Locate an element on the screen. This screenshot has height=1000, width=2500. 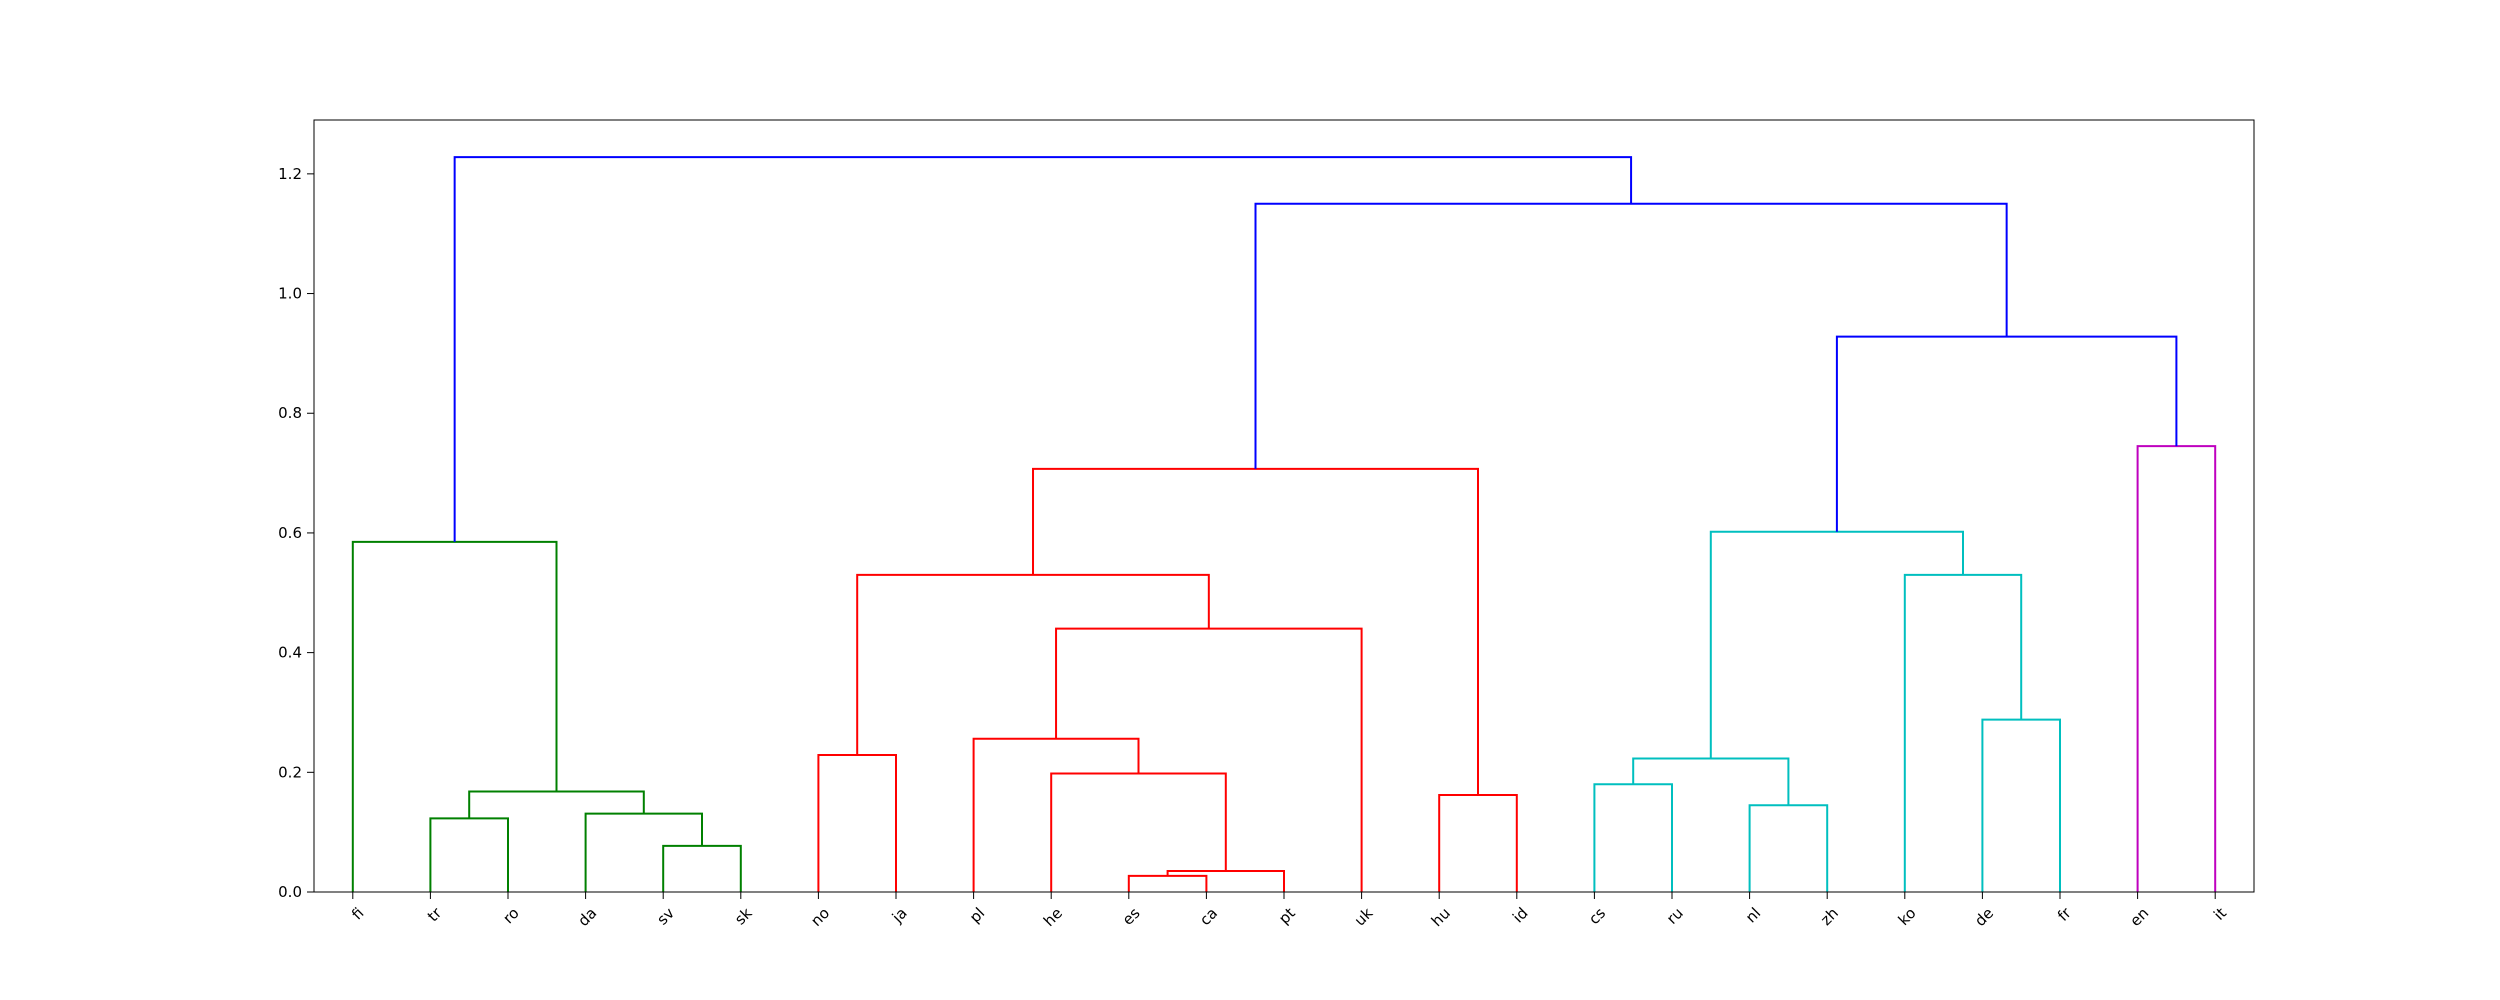
leaf-label-fi: fi is located at coordinates (357, 913).